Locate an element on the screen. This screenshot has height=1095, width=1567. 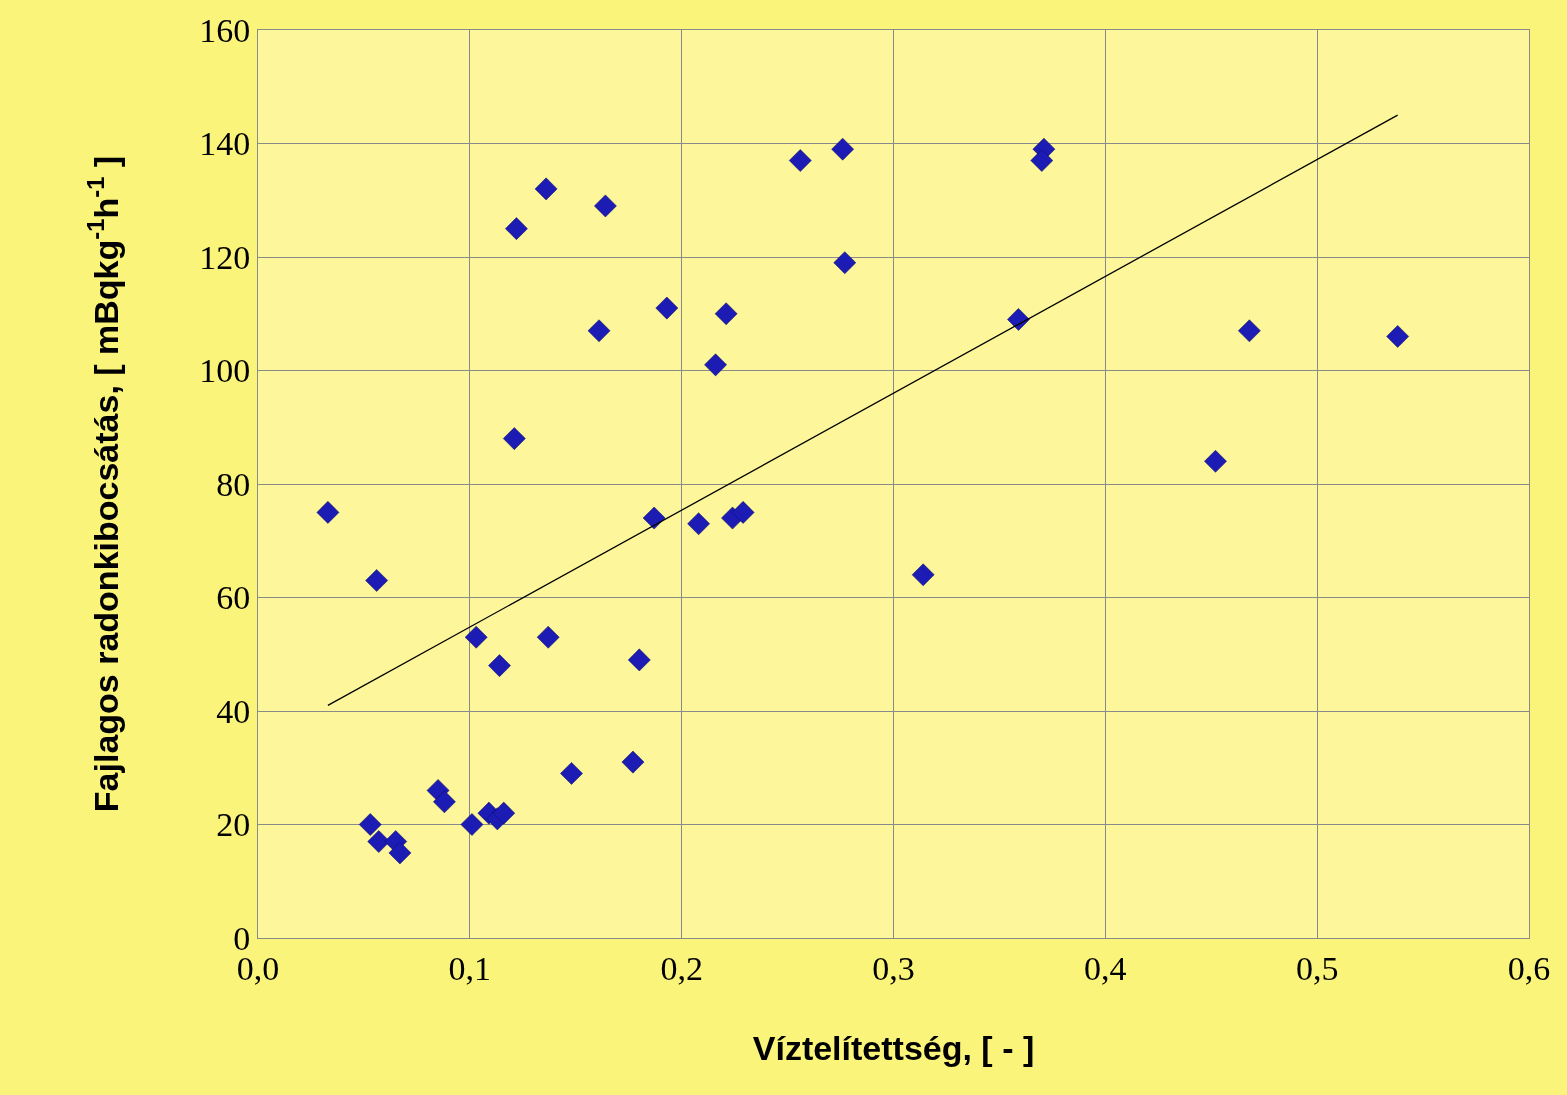
x-tick-label: 0,4 is located at coordinates (1105, 968).